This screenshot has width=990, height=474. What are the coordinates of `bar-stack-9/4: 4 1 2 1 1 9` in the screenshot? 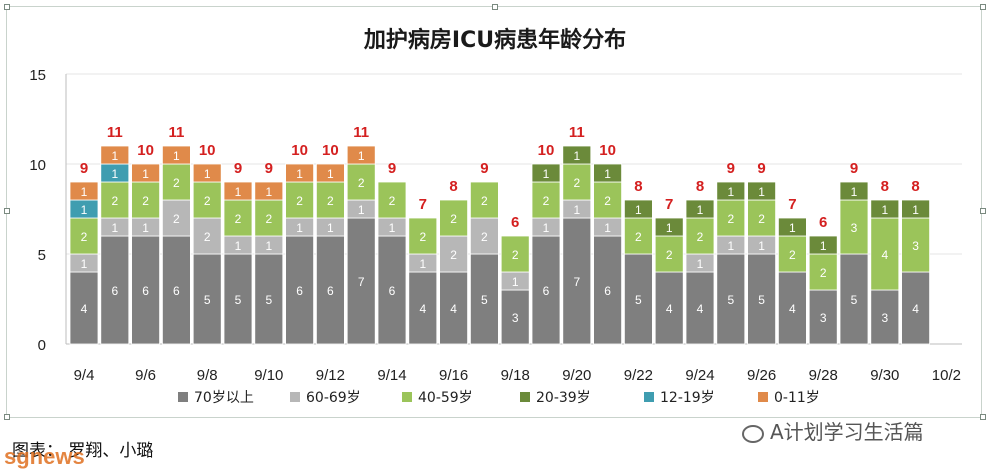 It's located at (84, 252).